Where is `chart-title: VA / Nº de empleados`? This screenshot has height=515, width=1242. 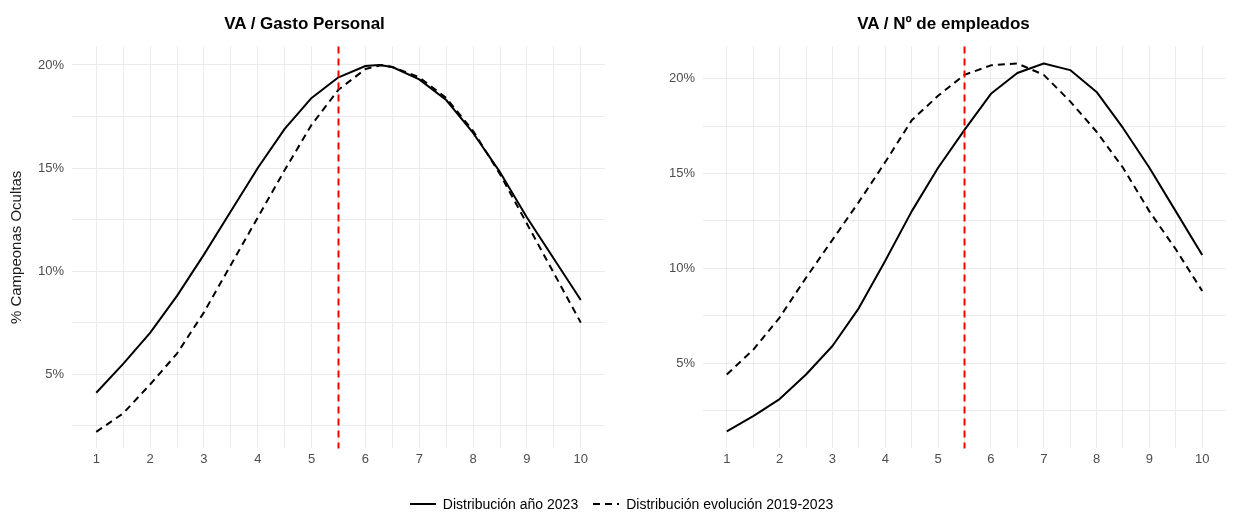
chart-title: VA / Nº de empleados is located at coordinates (943, 23).